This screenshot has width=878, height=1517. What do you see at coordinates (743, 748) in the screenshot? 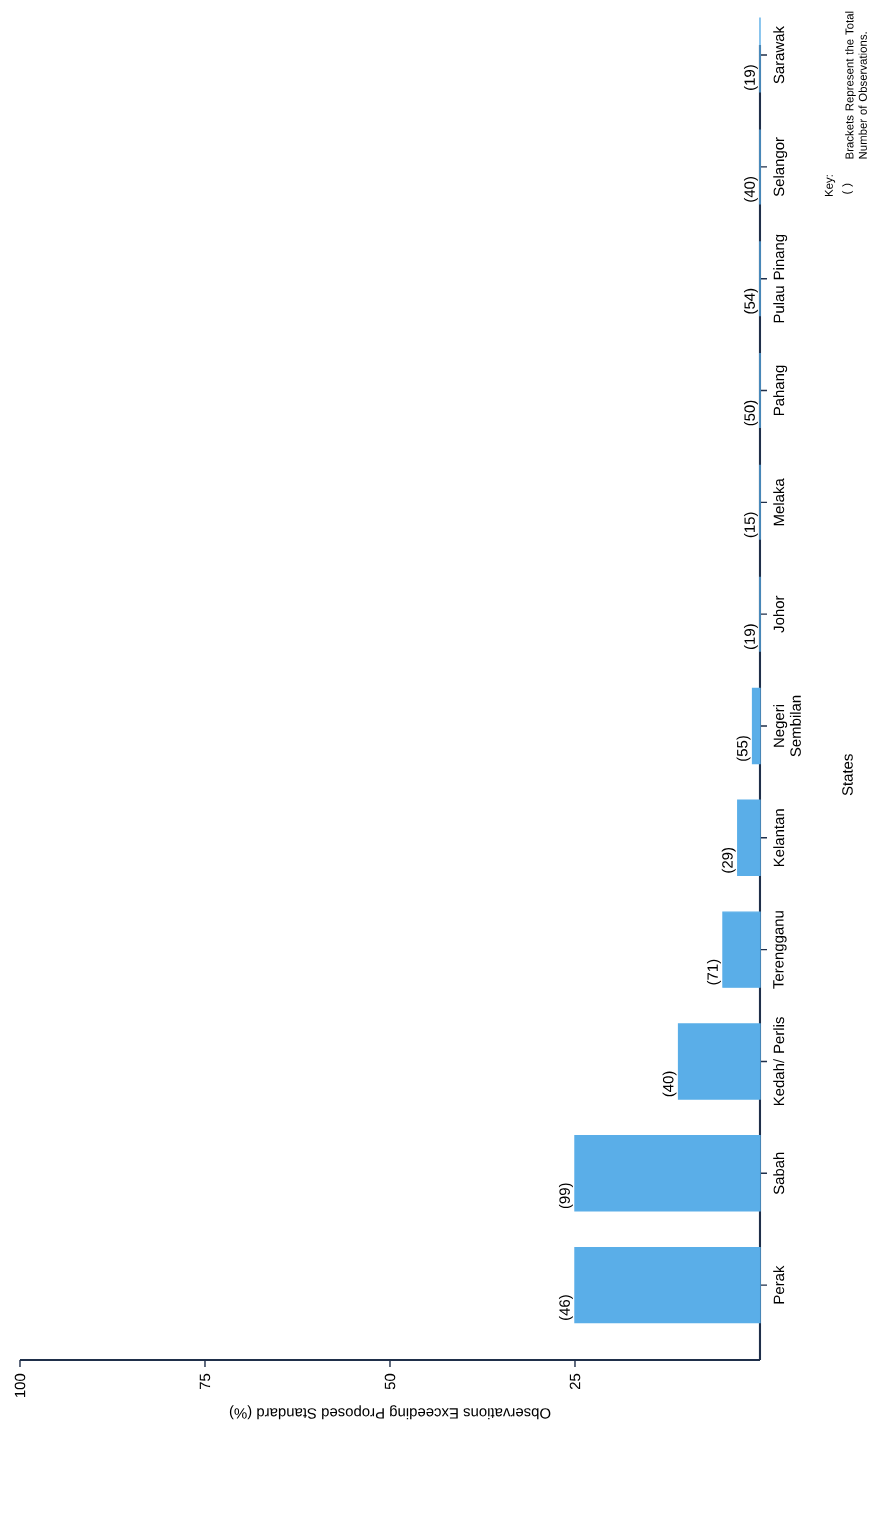
I see `annotation: (55)` at bounding box center [743, 748].